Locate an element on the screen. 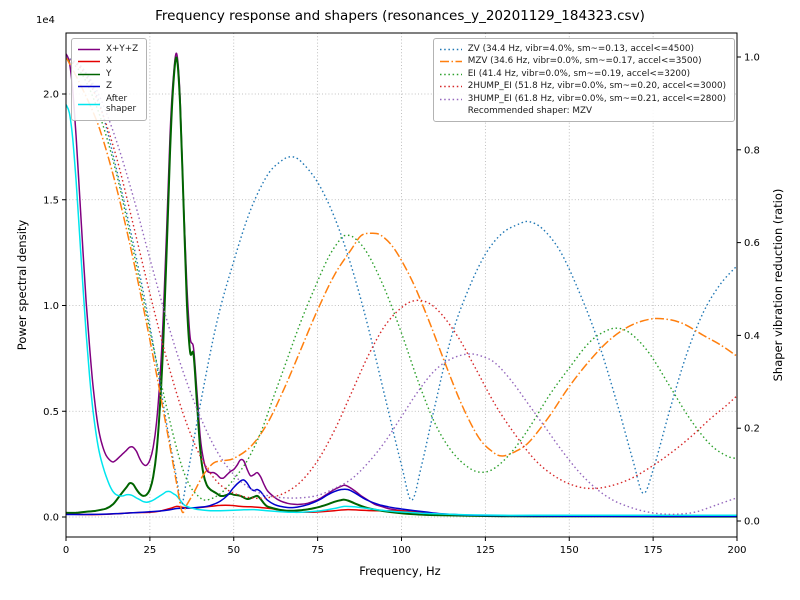 This screenshot has width=800, height=600. y-axis-left-label: Power spectral density is located at coordinates (22, 285).